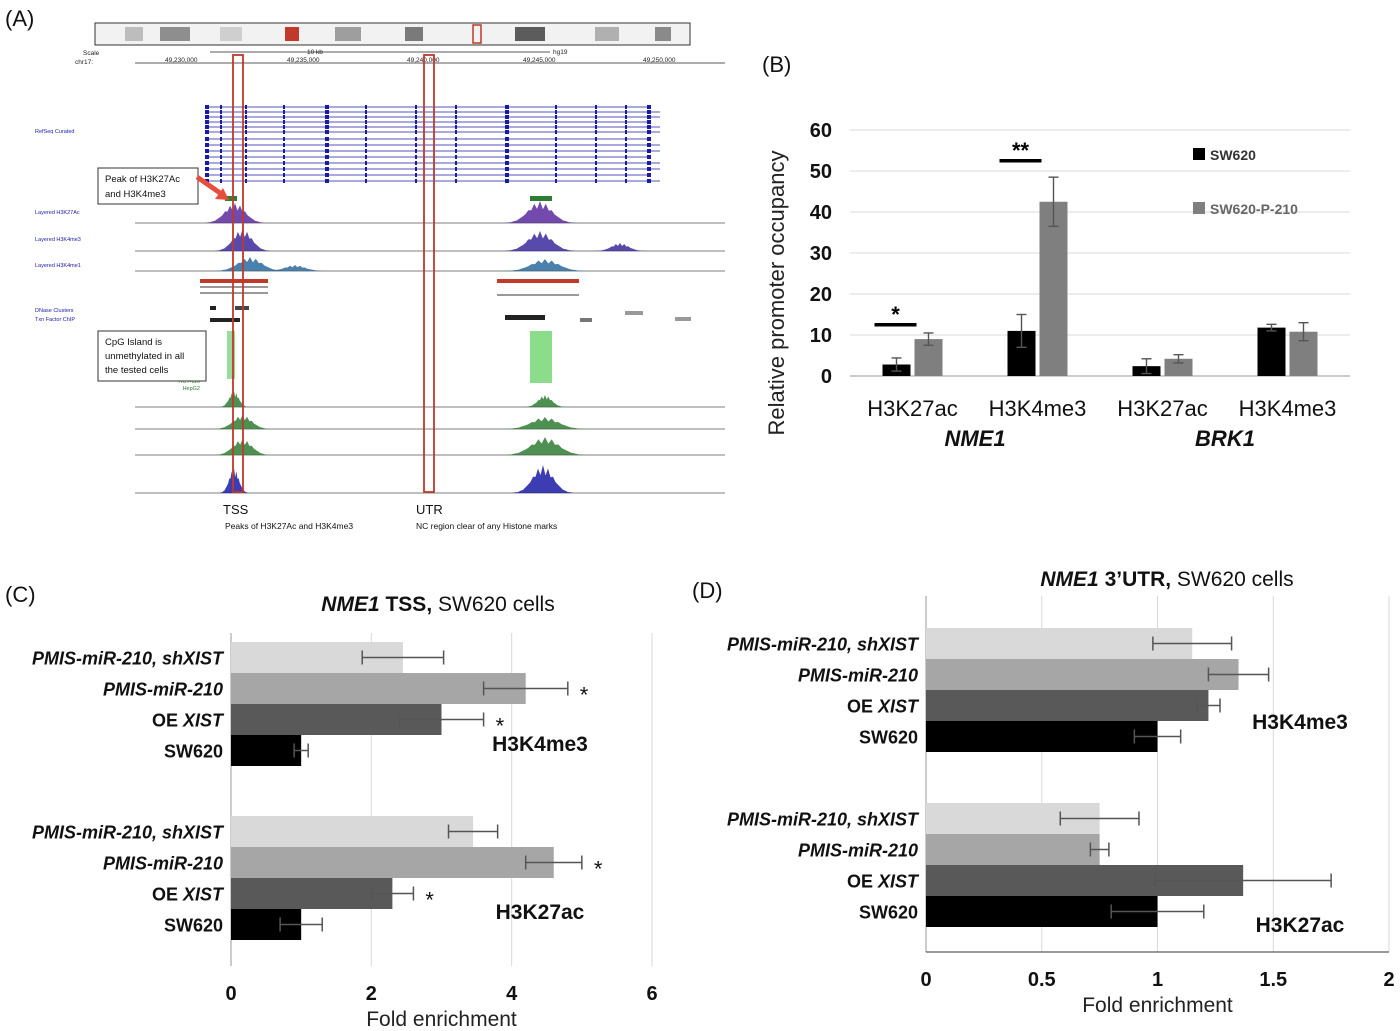 The image size is (1400, 1031). I want to click on ruler-tick-label: 49,235,000, so click(303, 60).